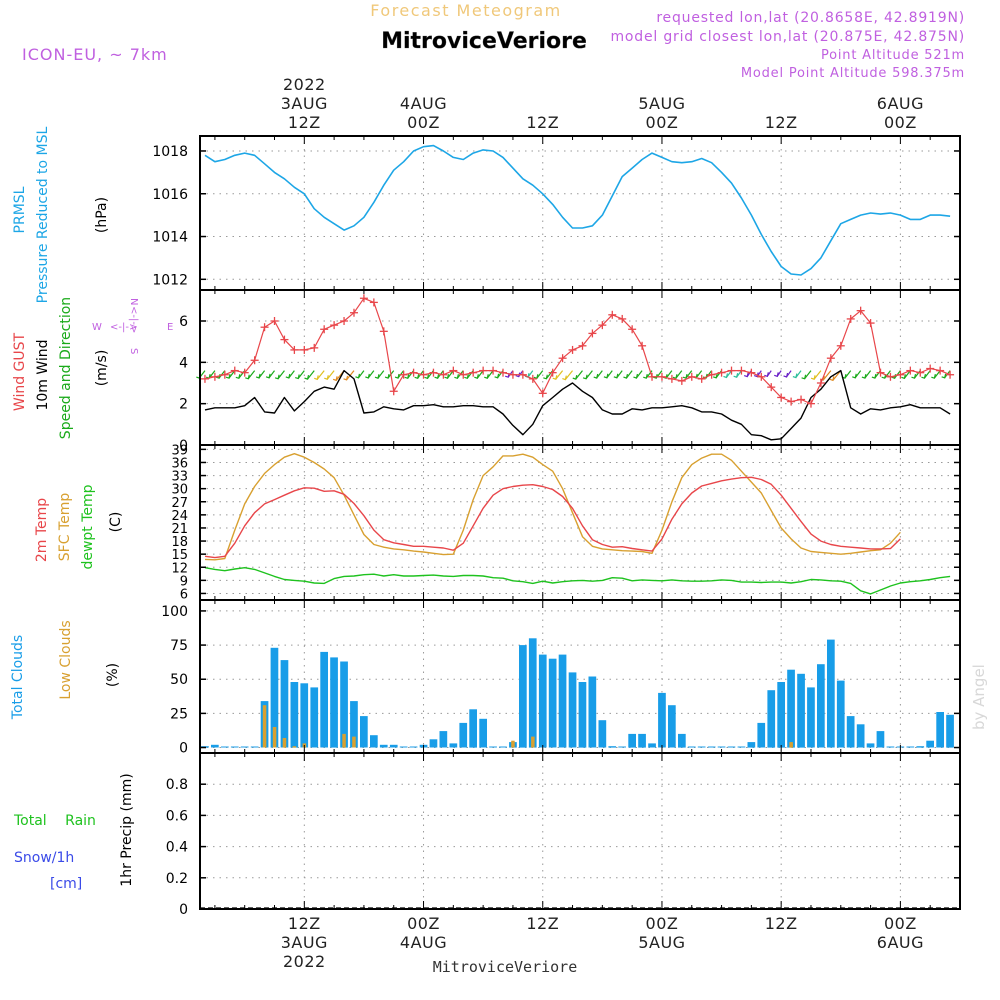 The width and height of the screenshot is (1000, 1000). I want to click on wind-label-3: Speed and Direction, so click(66, 368).